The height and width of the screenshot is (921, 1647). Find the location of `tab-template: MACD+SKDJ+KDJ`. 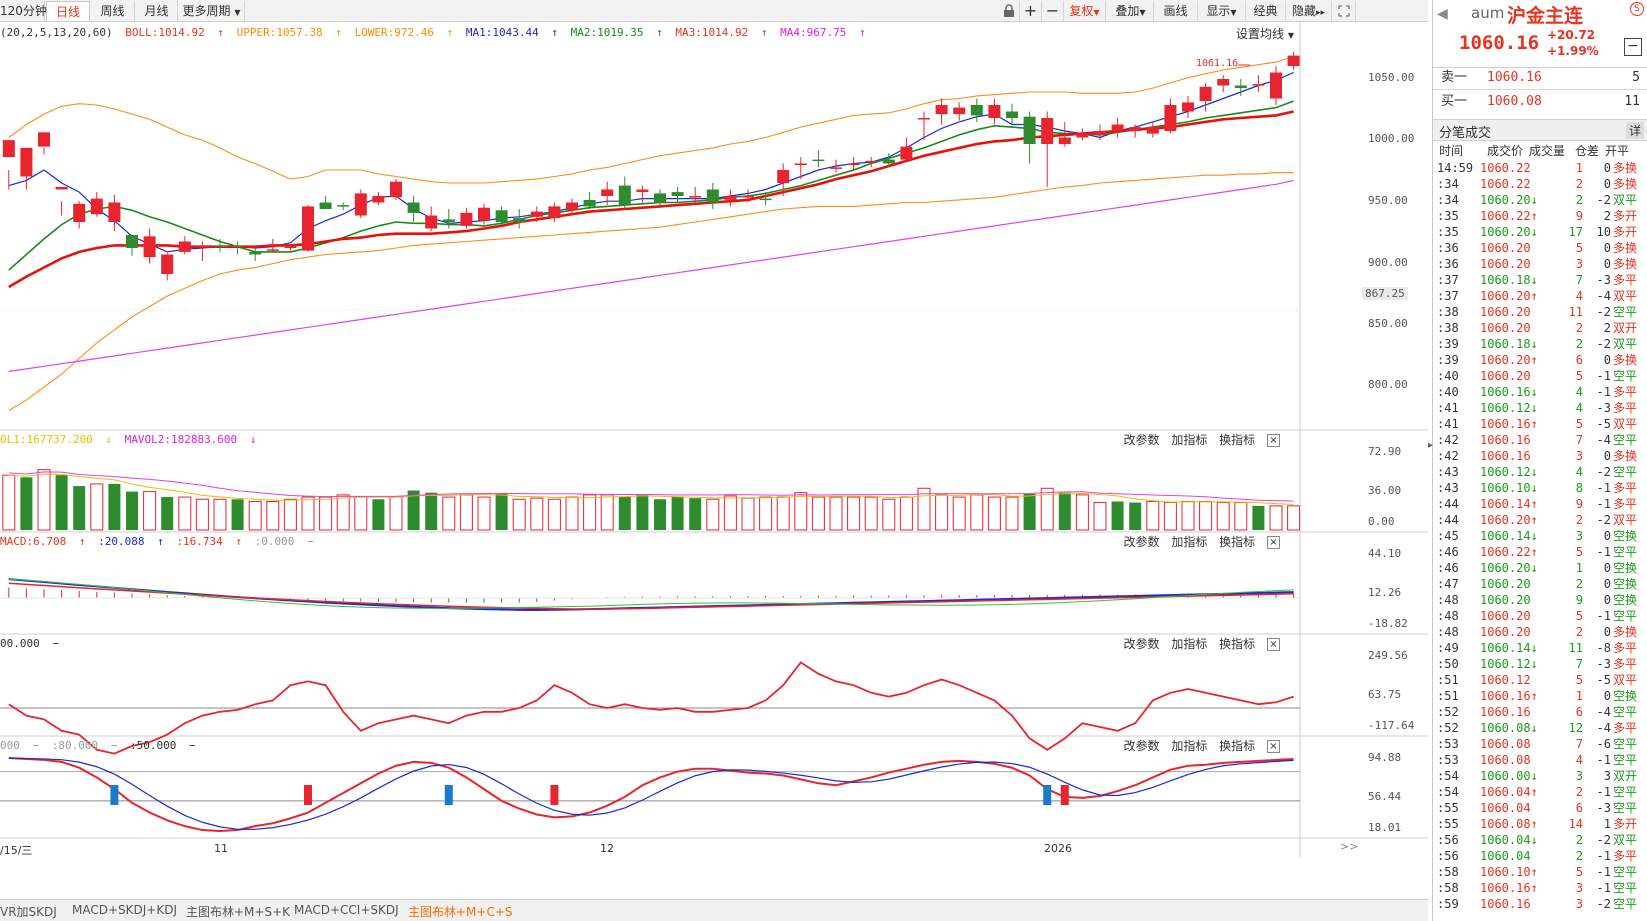

tab-template: MACD+SKDJ+KDJ is located at coordinates (124, 910).